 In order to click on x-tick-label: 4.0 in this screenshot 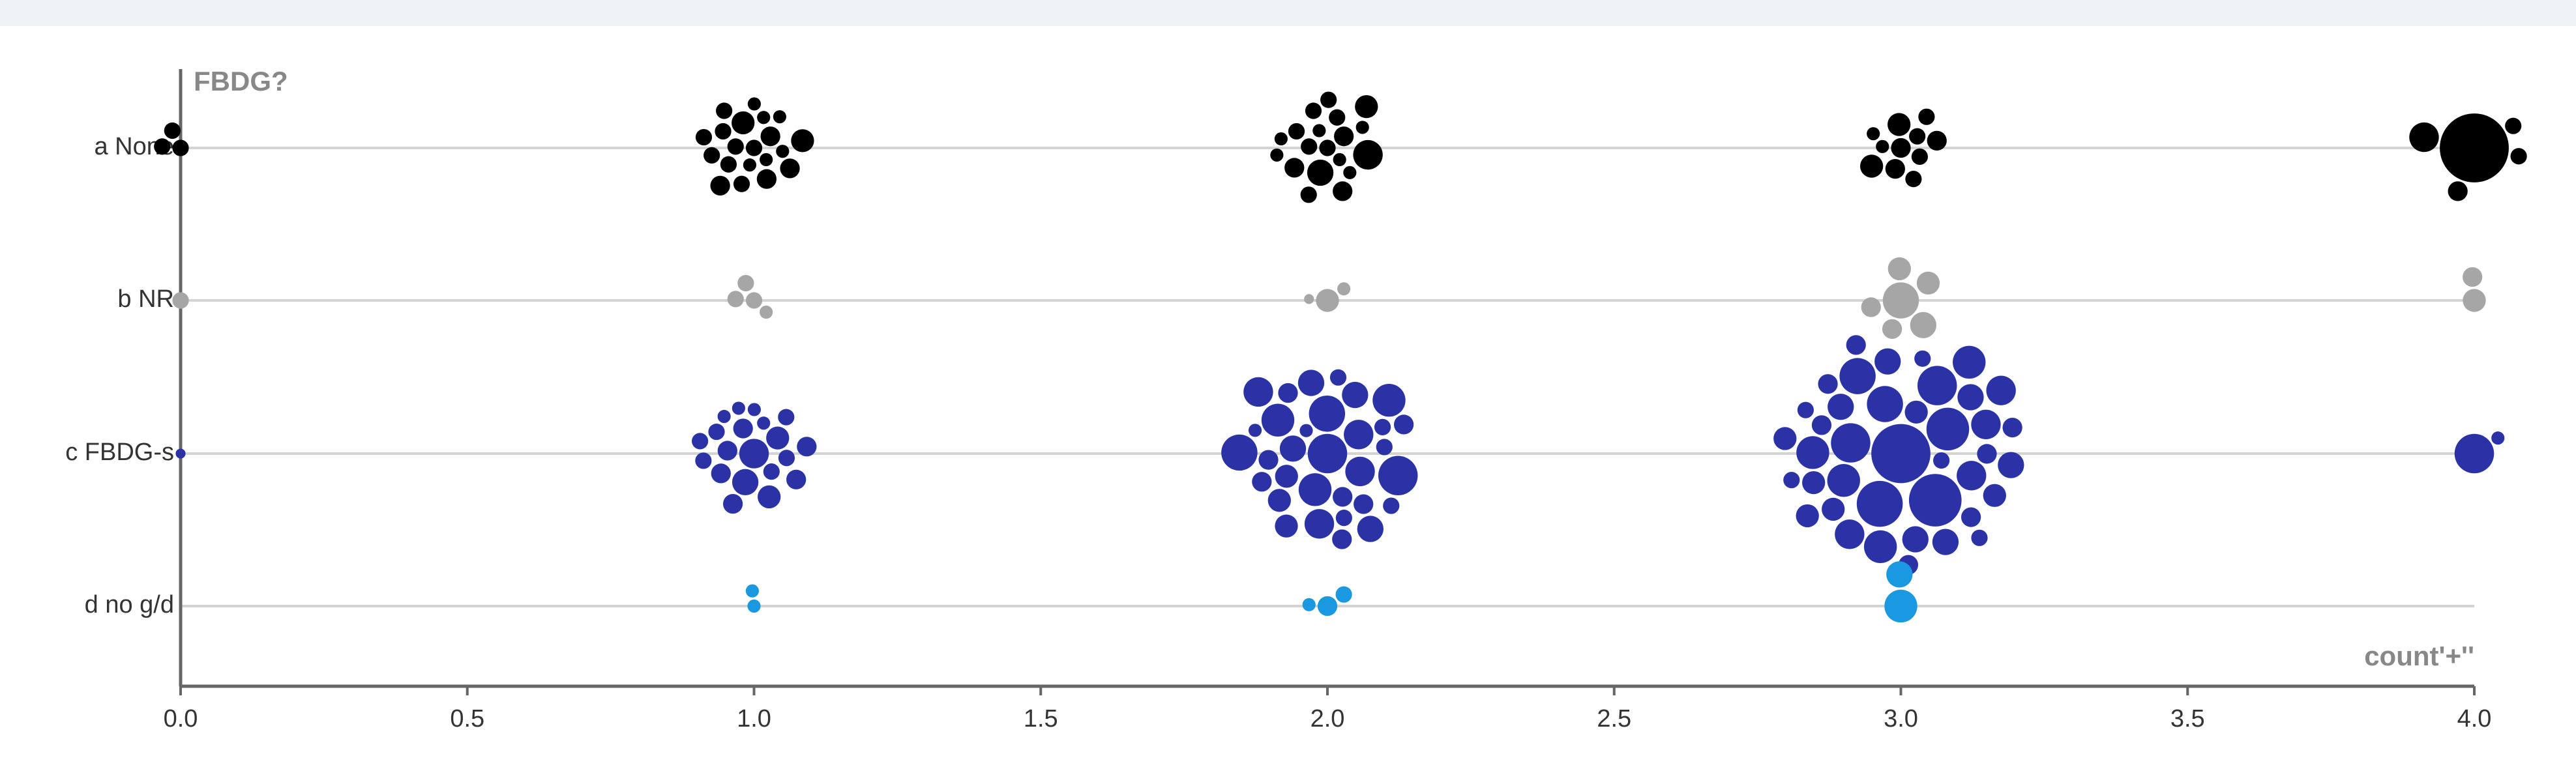, I will do `click(2474, 719)`.